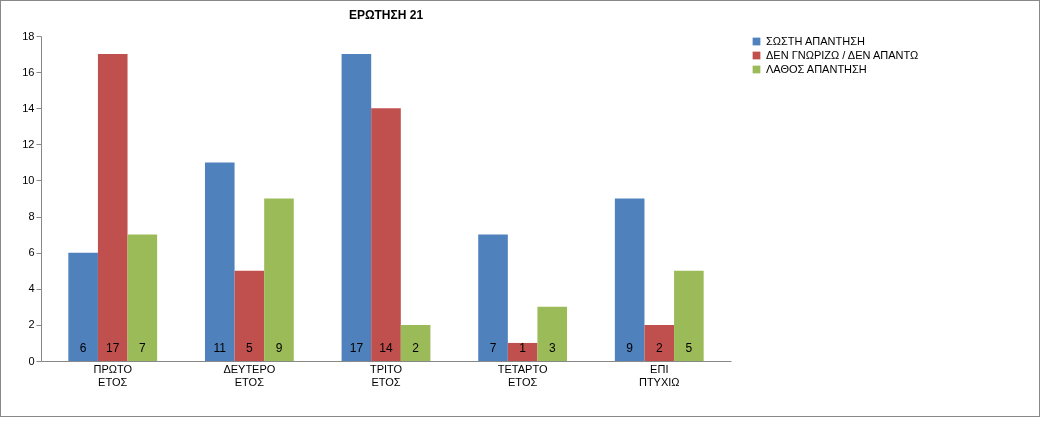  I want to click on y-tick-label: 6, so click(31, 252).